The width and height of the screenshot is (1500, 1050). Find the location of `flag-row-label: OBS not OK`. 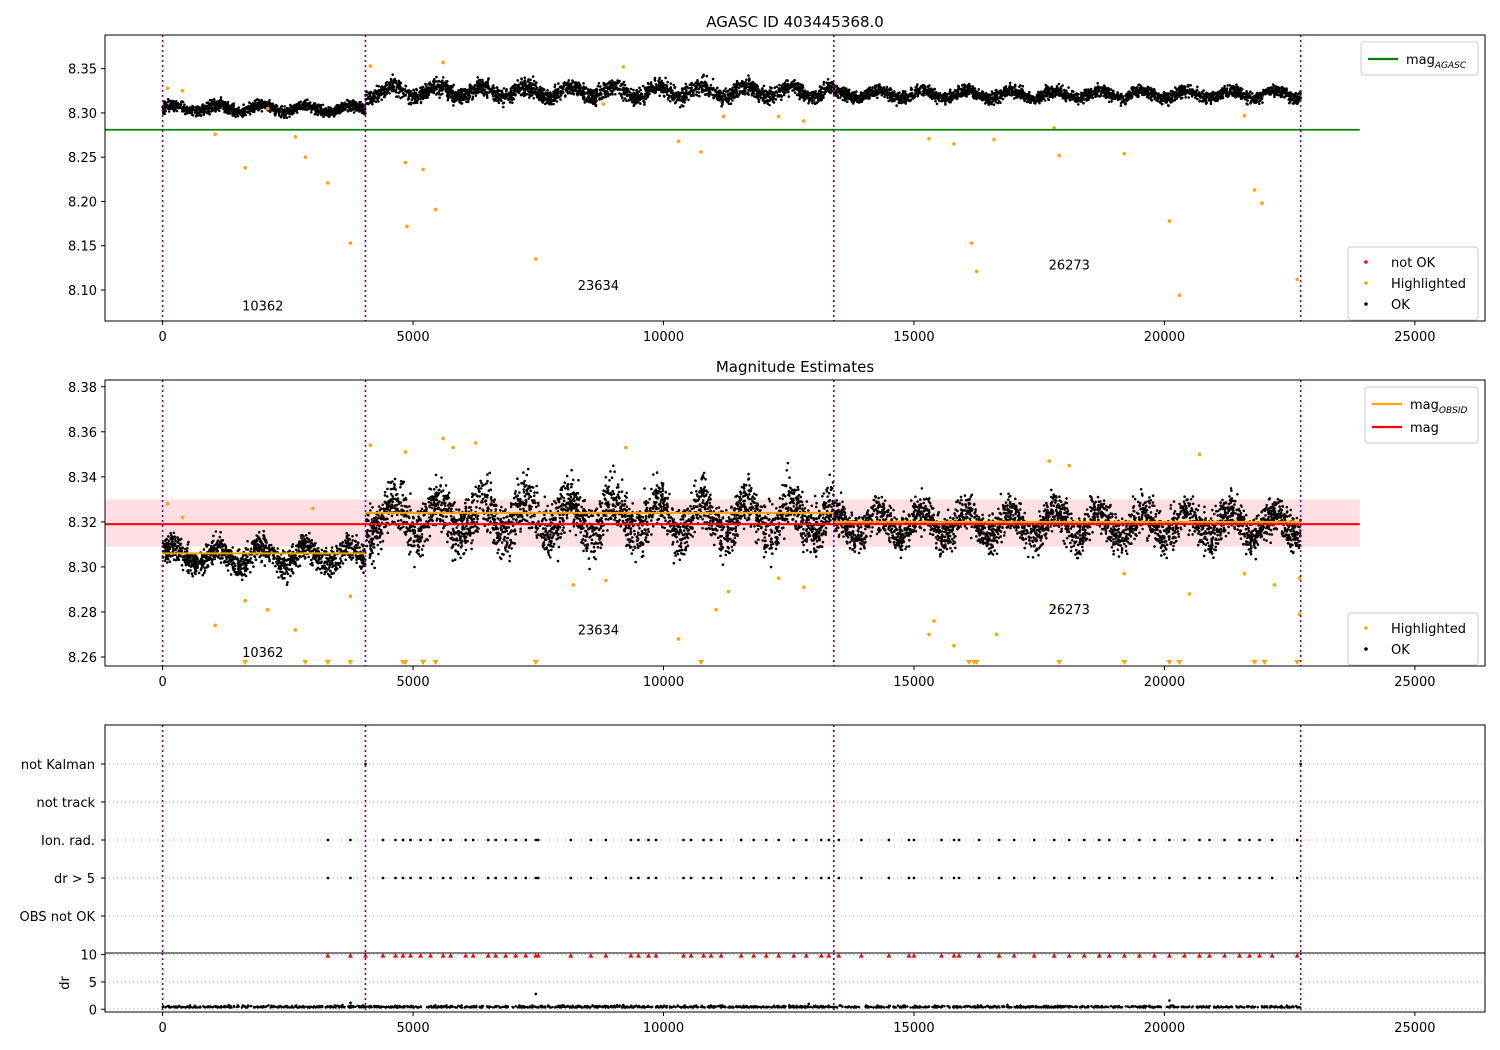

flag-row-label: OBS not OK is located at coordinates (58, 917).